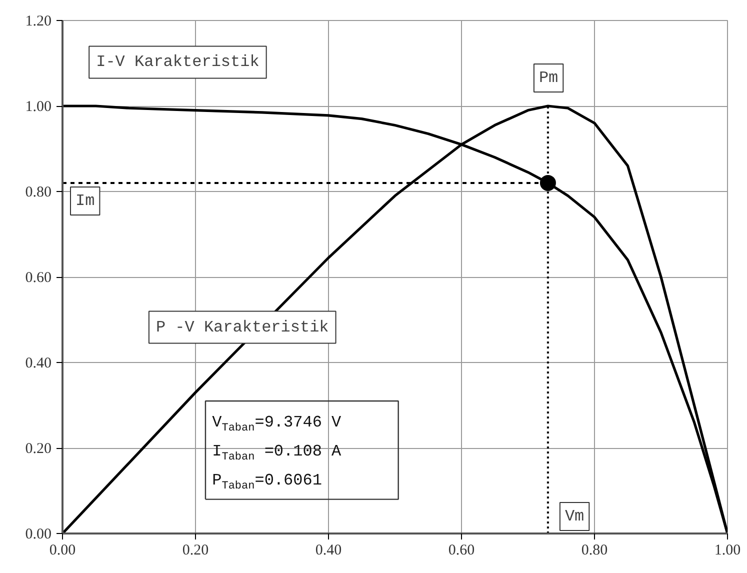  Describe the element at coordinates (38, 22) in the screenshot. I see `y-tick-label: 1.20` at that location.